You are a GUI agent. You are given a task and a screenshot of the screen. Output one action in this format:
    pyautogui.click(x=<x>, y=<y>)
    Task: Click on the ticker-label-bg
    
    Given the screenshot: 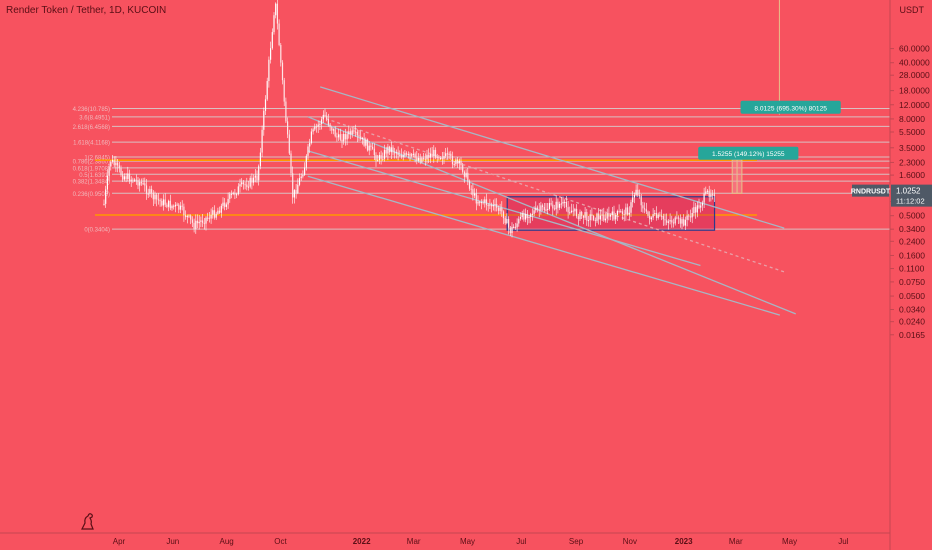 What is the action you would take?
    pyautogui.click(x=870, y=190)
    